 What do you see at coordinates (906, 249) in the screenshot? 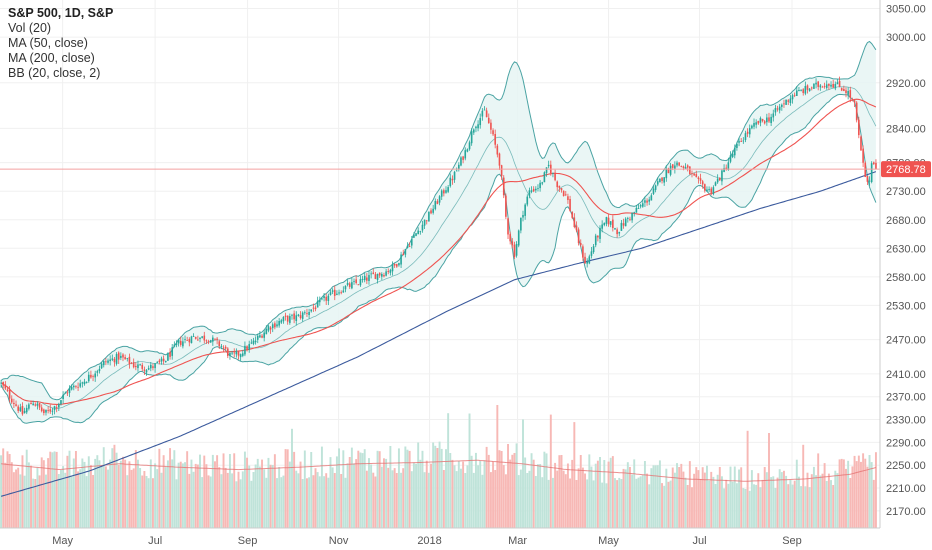
I see `y-tick-label: 2630.00` at bounding box center [906, 249].